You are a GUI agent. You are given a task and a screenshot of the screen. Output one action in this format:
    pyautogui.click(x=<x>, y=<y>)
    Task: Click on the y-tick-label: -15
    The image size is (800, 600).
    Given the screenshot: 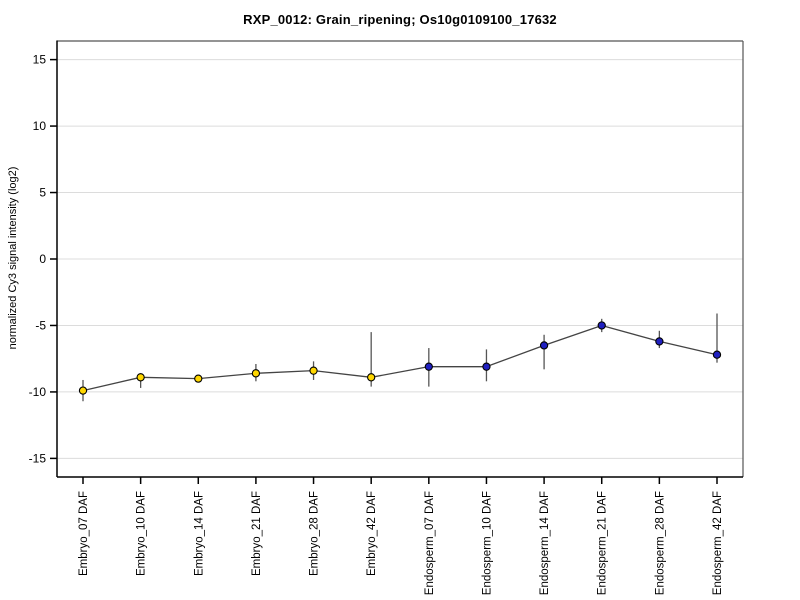 What is the action you would take?
    pyautogui.click(x=38, y=458)
    